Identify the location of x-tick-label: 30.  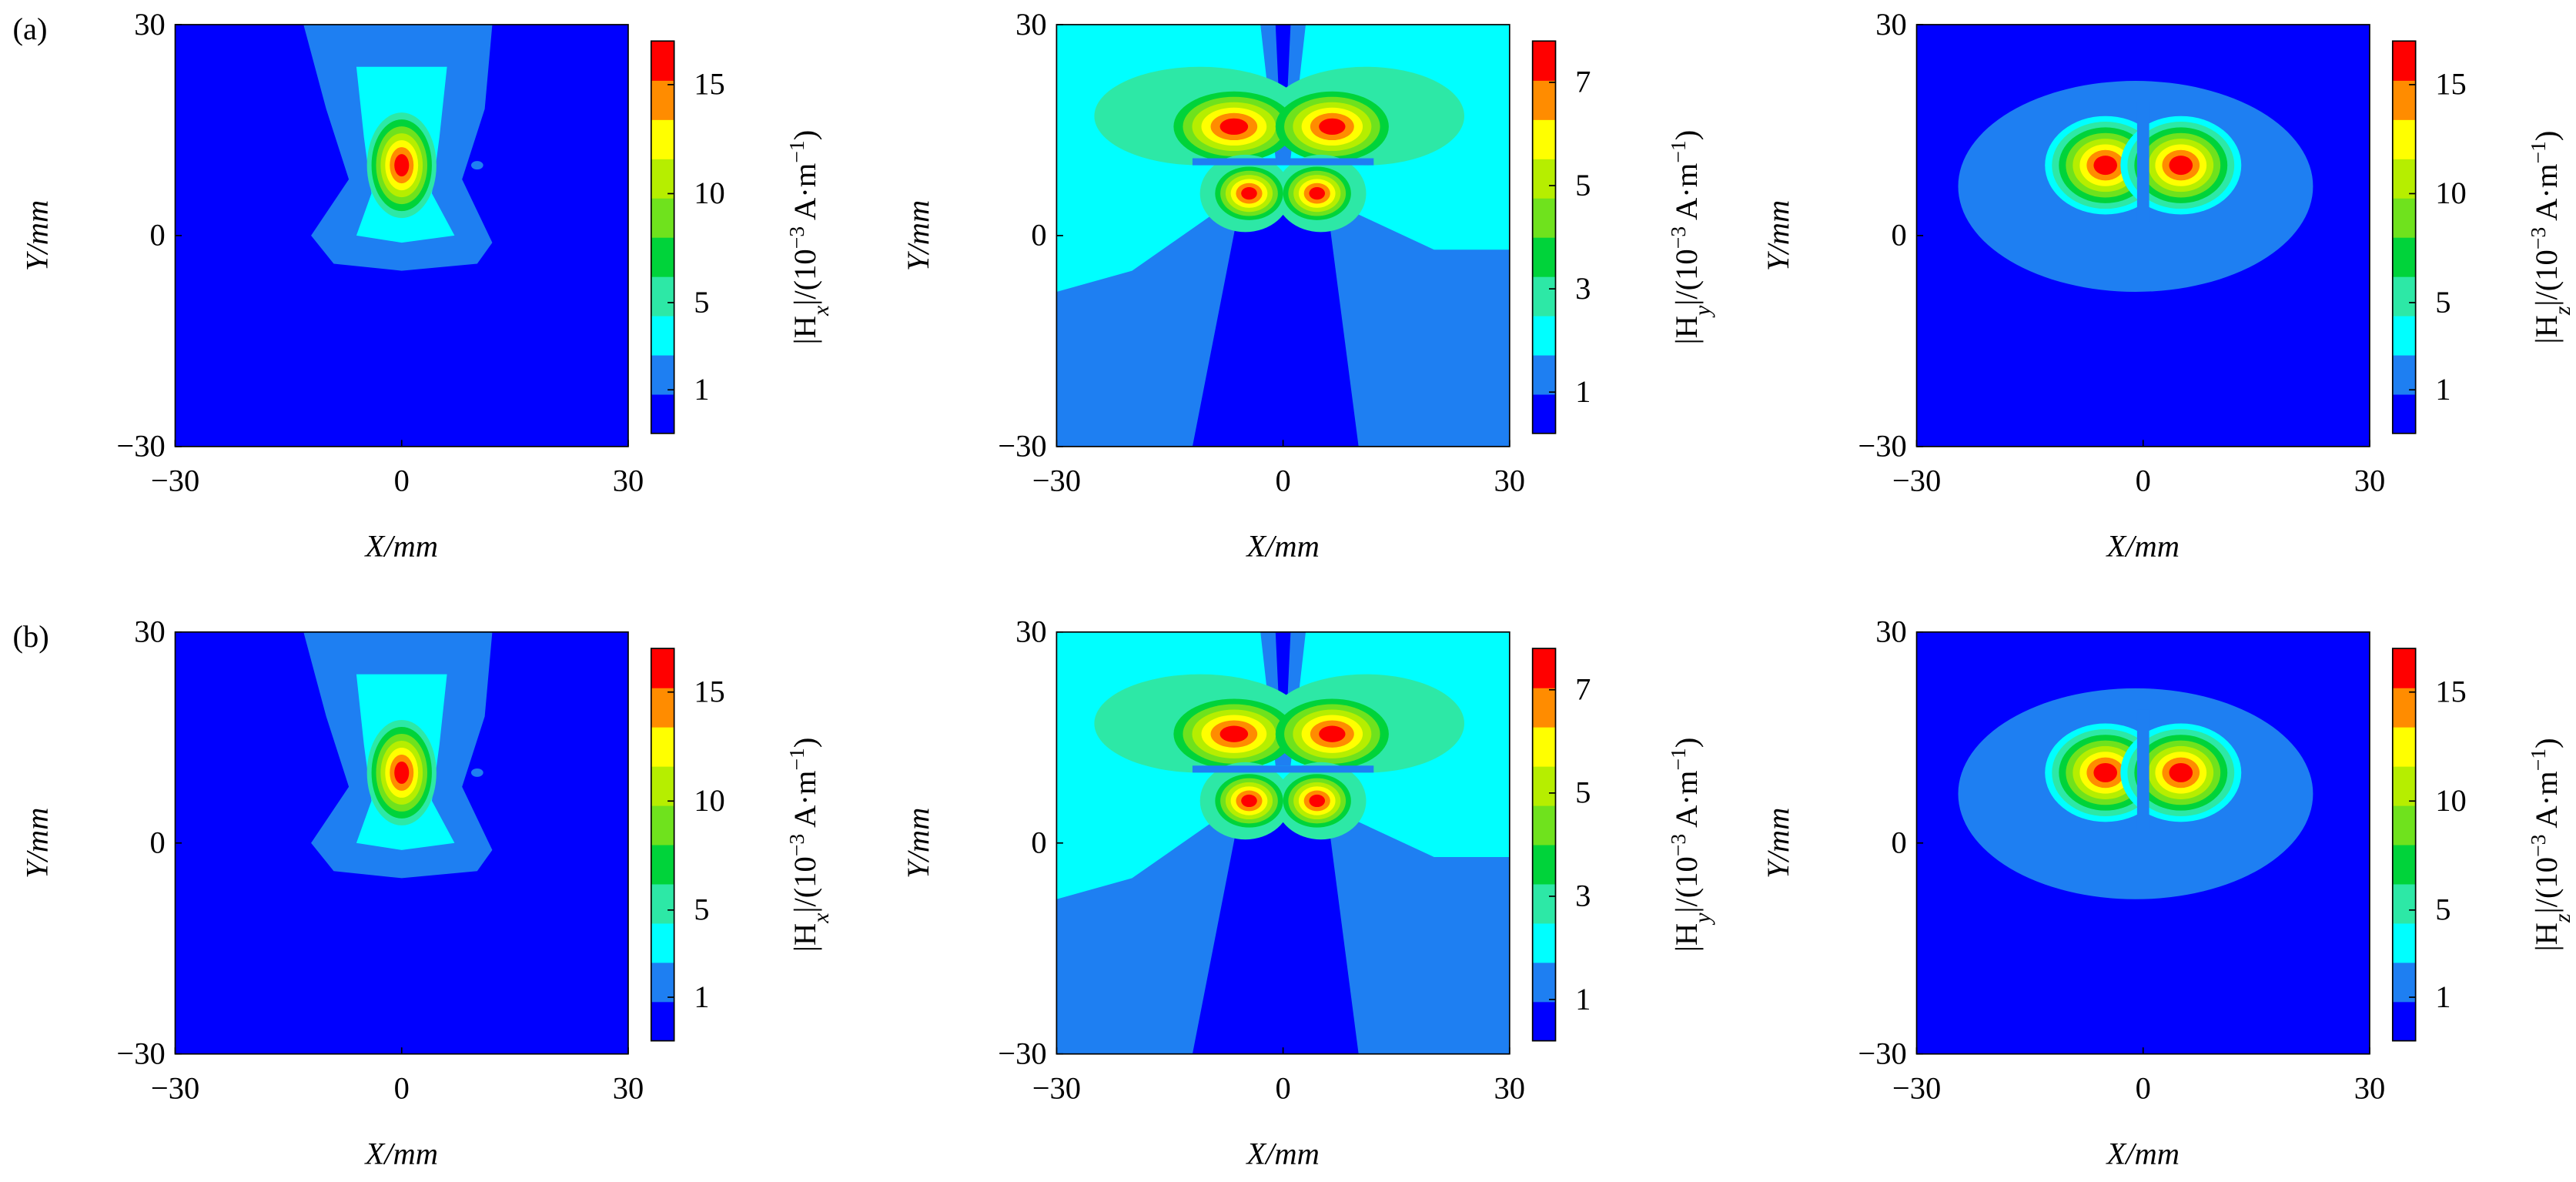
(2370, 1087).